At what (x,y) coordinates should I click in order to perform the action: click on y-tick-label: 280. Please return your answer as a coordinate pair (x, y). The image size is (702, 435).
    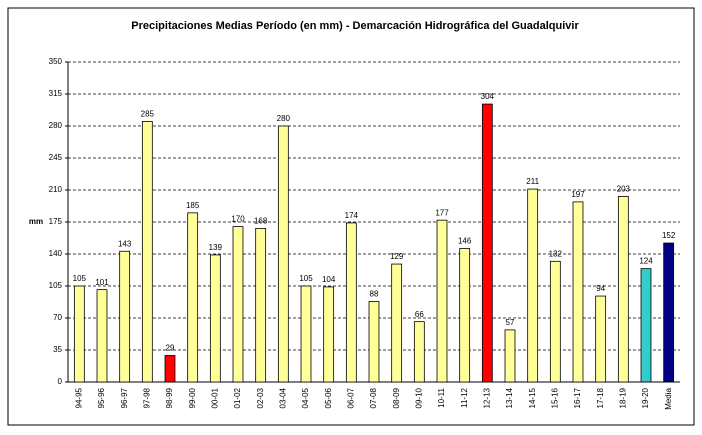
    Looking at the image, I should click on (56, 125).